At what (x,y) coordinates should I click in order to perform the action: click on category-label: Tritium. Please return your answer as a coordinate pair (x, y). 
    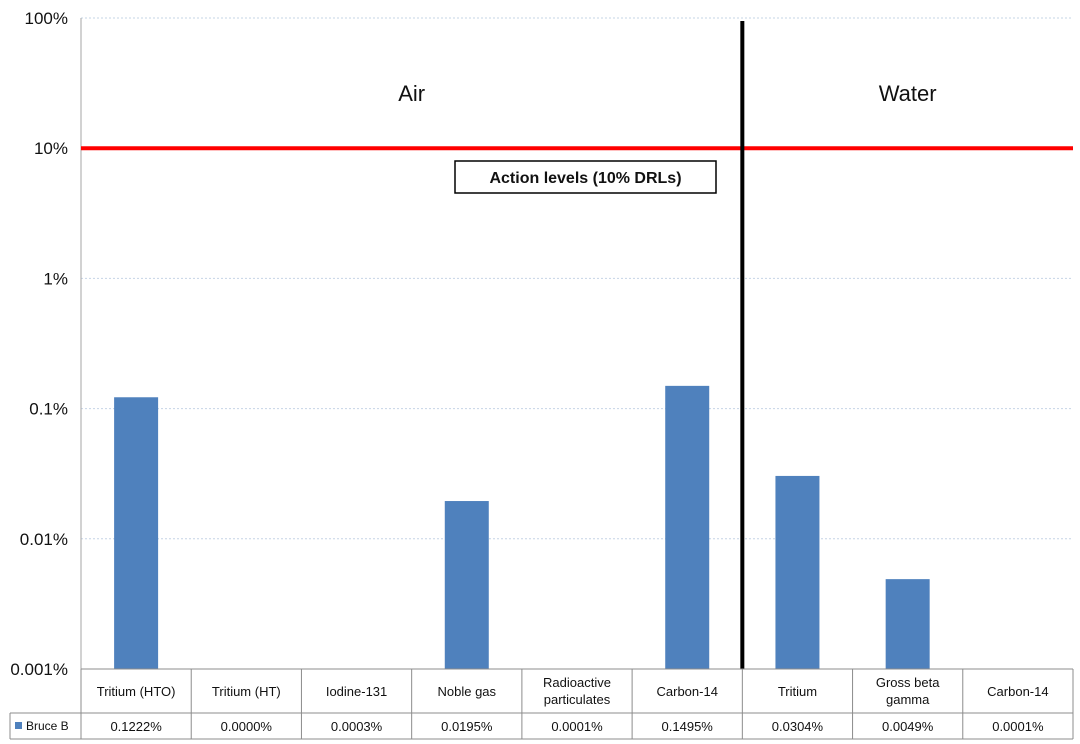
    Looking at the image, I should click on (797, 691).